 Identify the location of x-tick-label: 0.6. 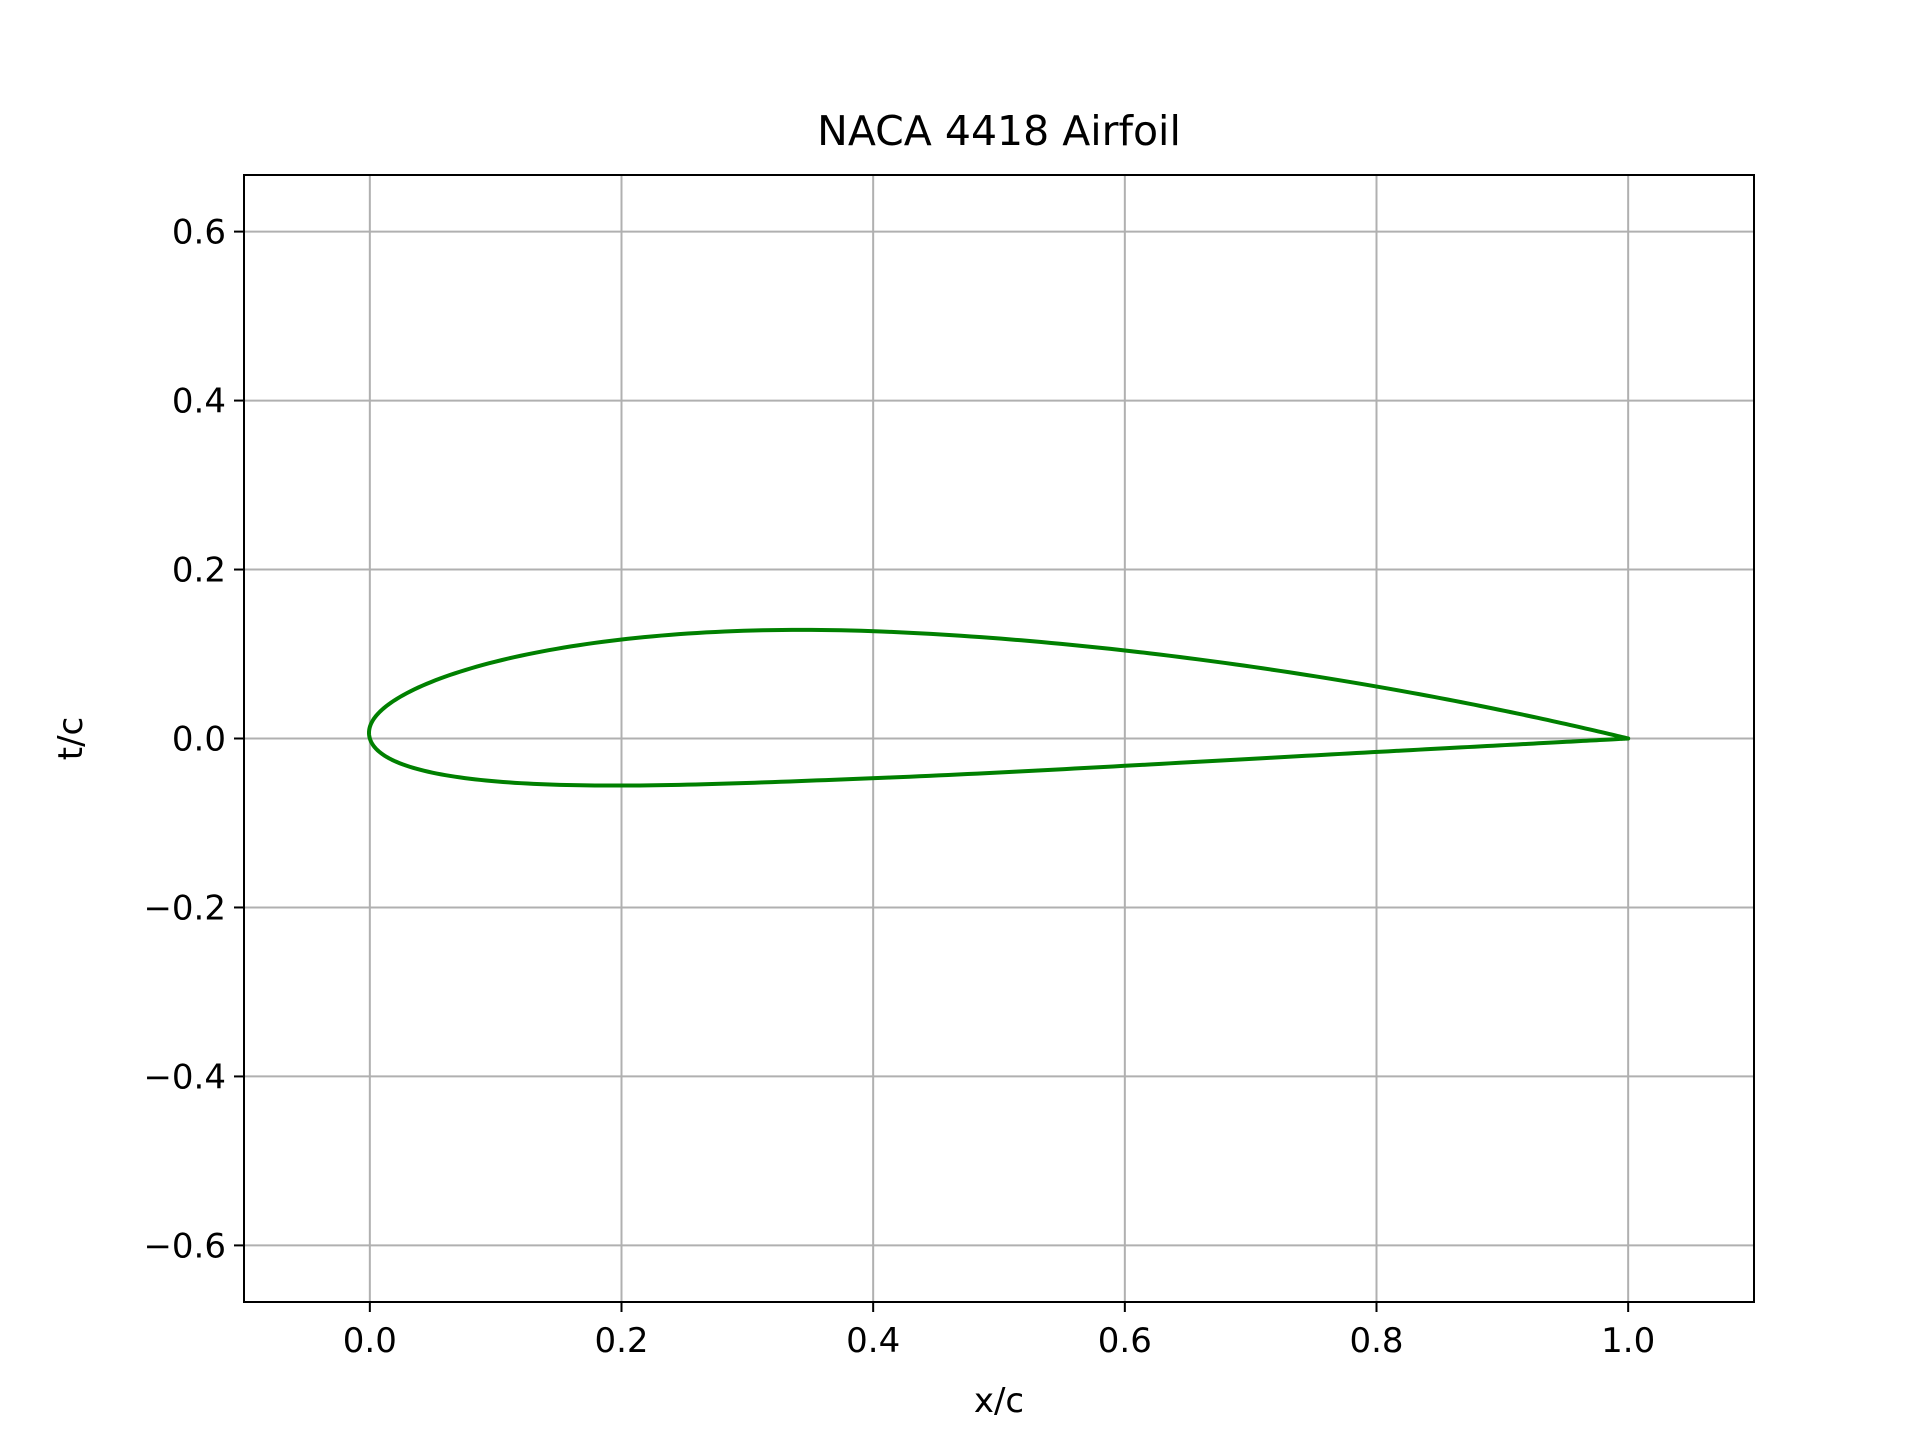
(1125, 1341).